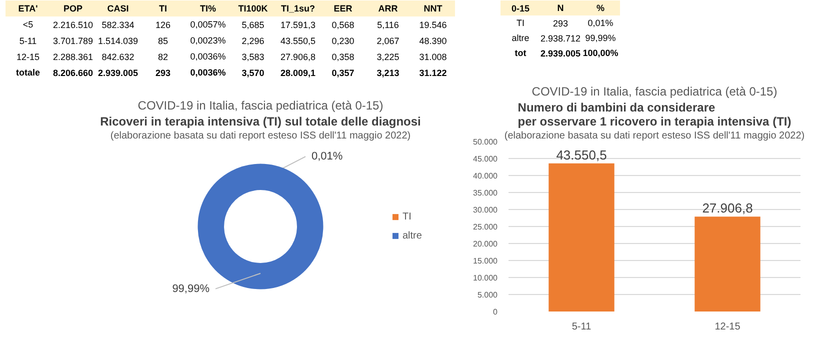 Image resolution: width=820 pixels, height=350 pixels. What do you see at coordinates (163, 9) in the screenshot?
I see `category-label: TI` at bounding box center [163, 9].